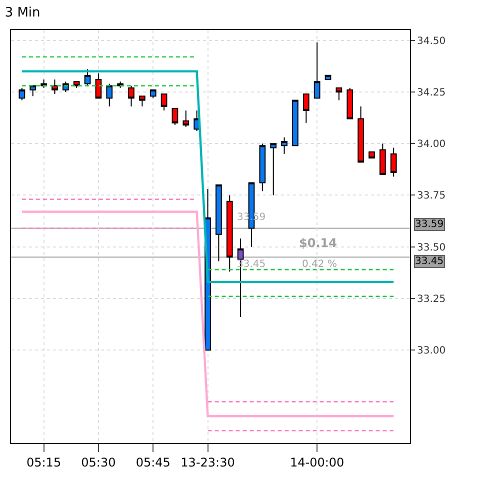 The height and width of the screenshot is (479, 482). Describe the element at coordinates (98, 462) in the screenshot. I see `x-tick-label: 05:30` at that location.